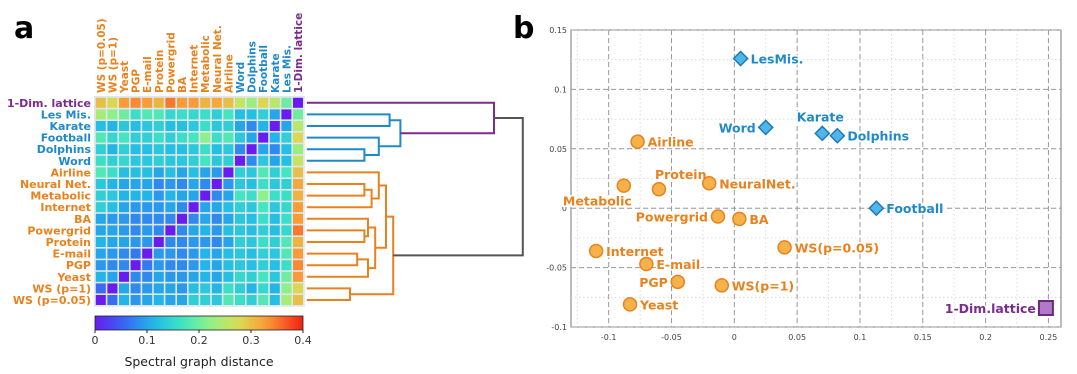 The width and height of the screenshot is (1077, 374). Describe the element at coordinates (596, 251) in the screenshot. I see `point-internet` at that location.